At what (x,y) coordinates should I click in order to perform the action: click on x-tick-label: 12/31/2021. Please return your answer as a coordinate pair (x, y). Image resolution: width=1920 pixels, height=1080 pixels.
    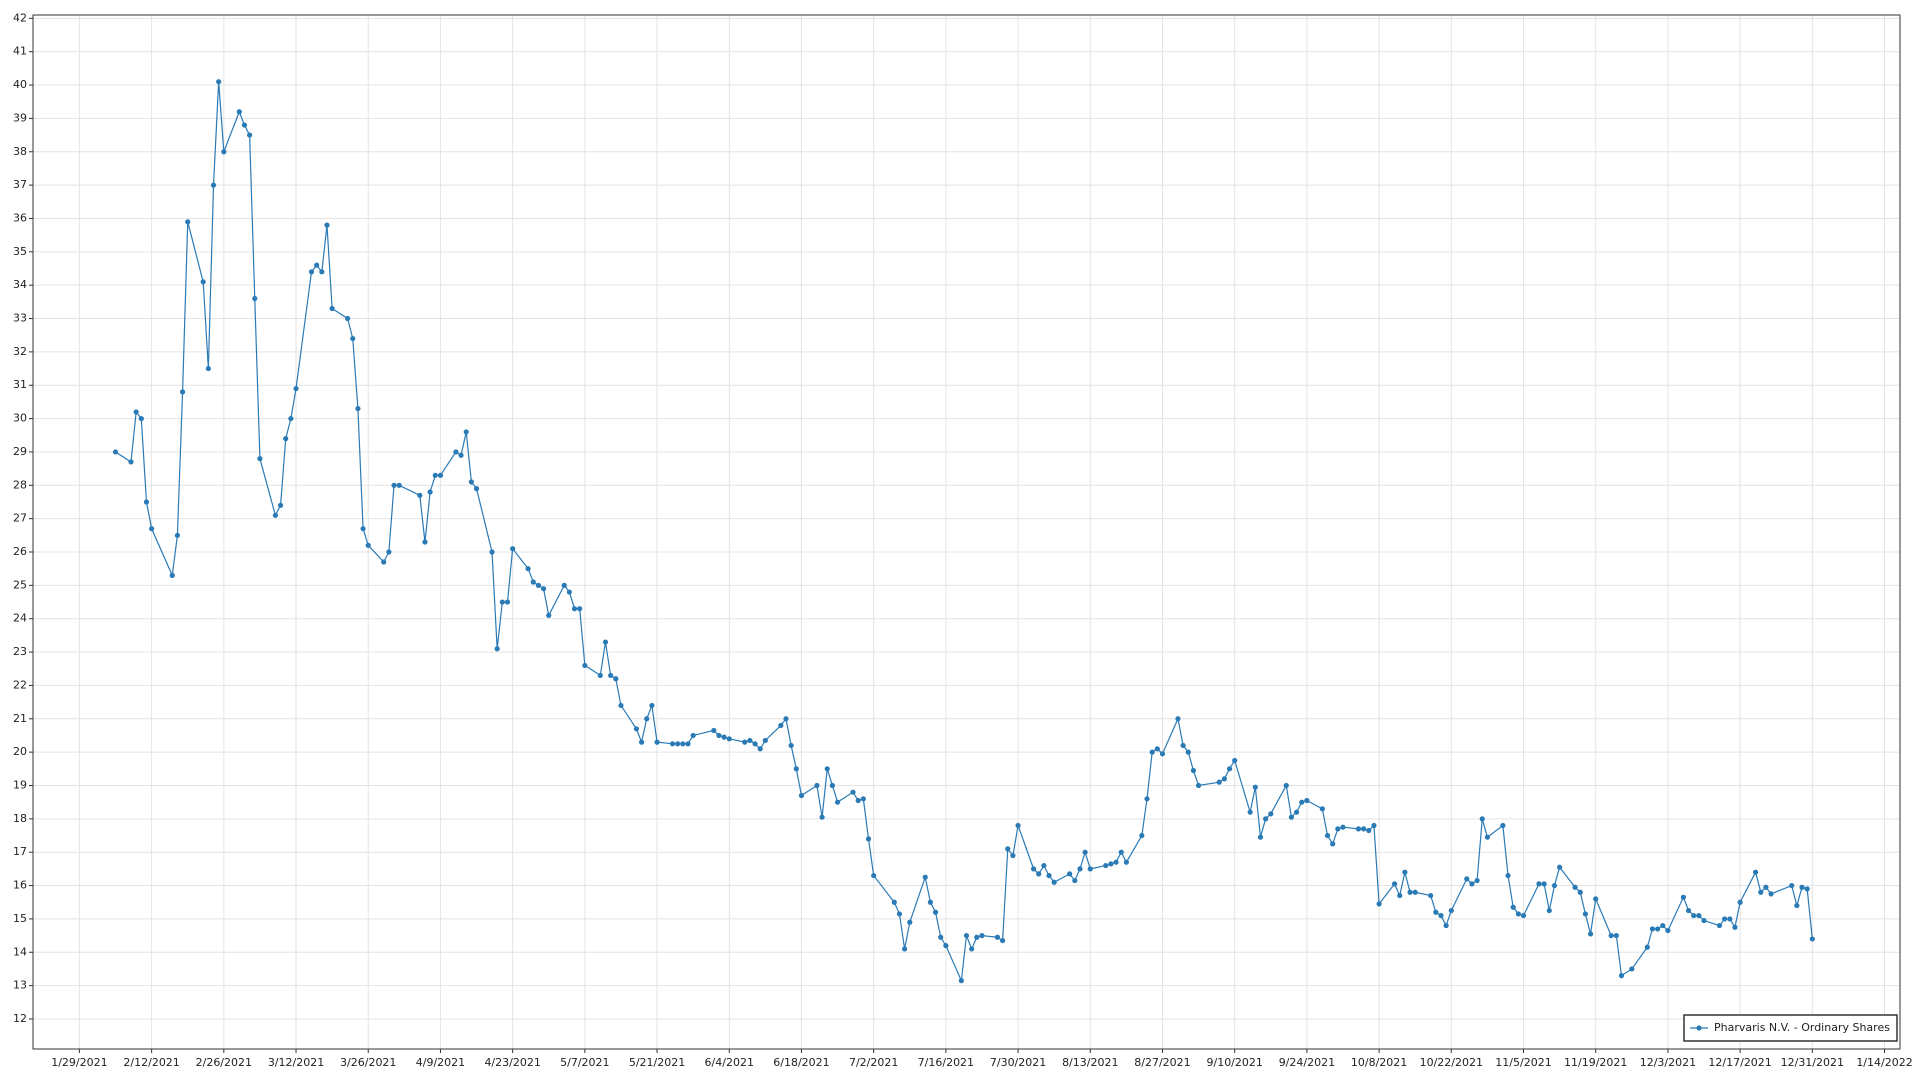
    Looking at the image, I should click on (1812, 1062).